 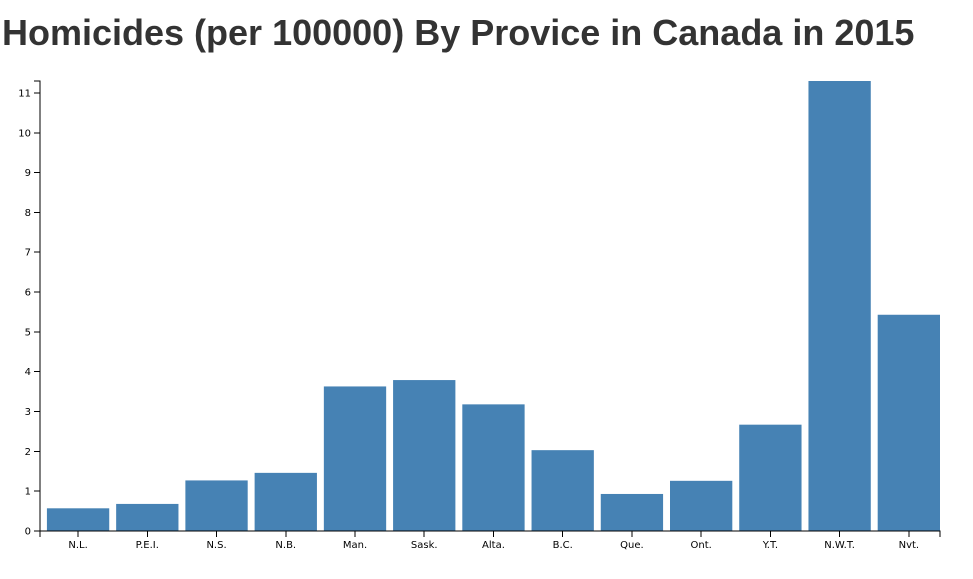 I want to click on y-tick-label: 7, so click(x=28, y=253).